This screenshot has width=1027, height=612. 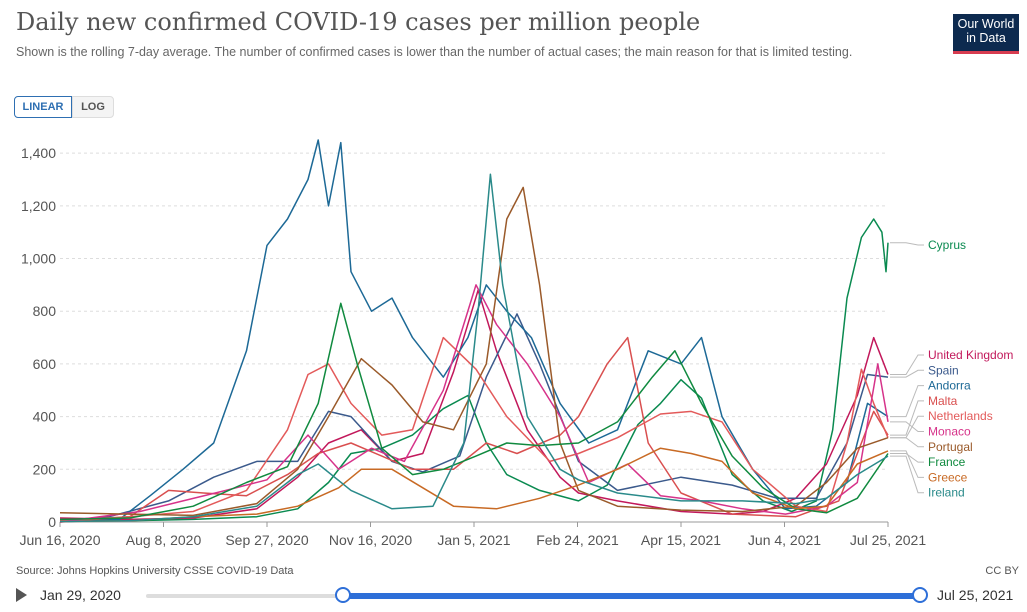 I want to click on y-tick-label: 1,200, so click(x=38, y=206).